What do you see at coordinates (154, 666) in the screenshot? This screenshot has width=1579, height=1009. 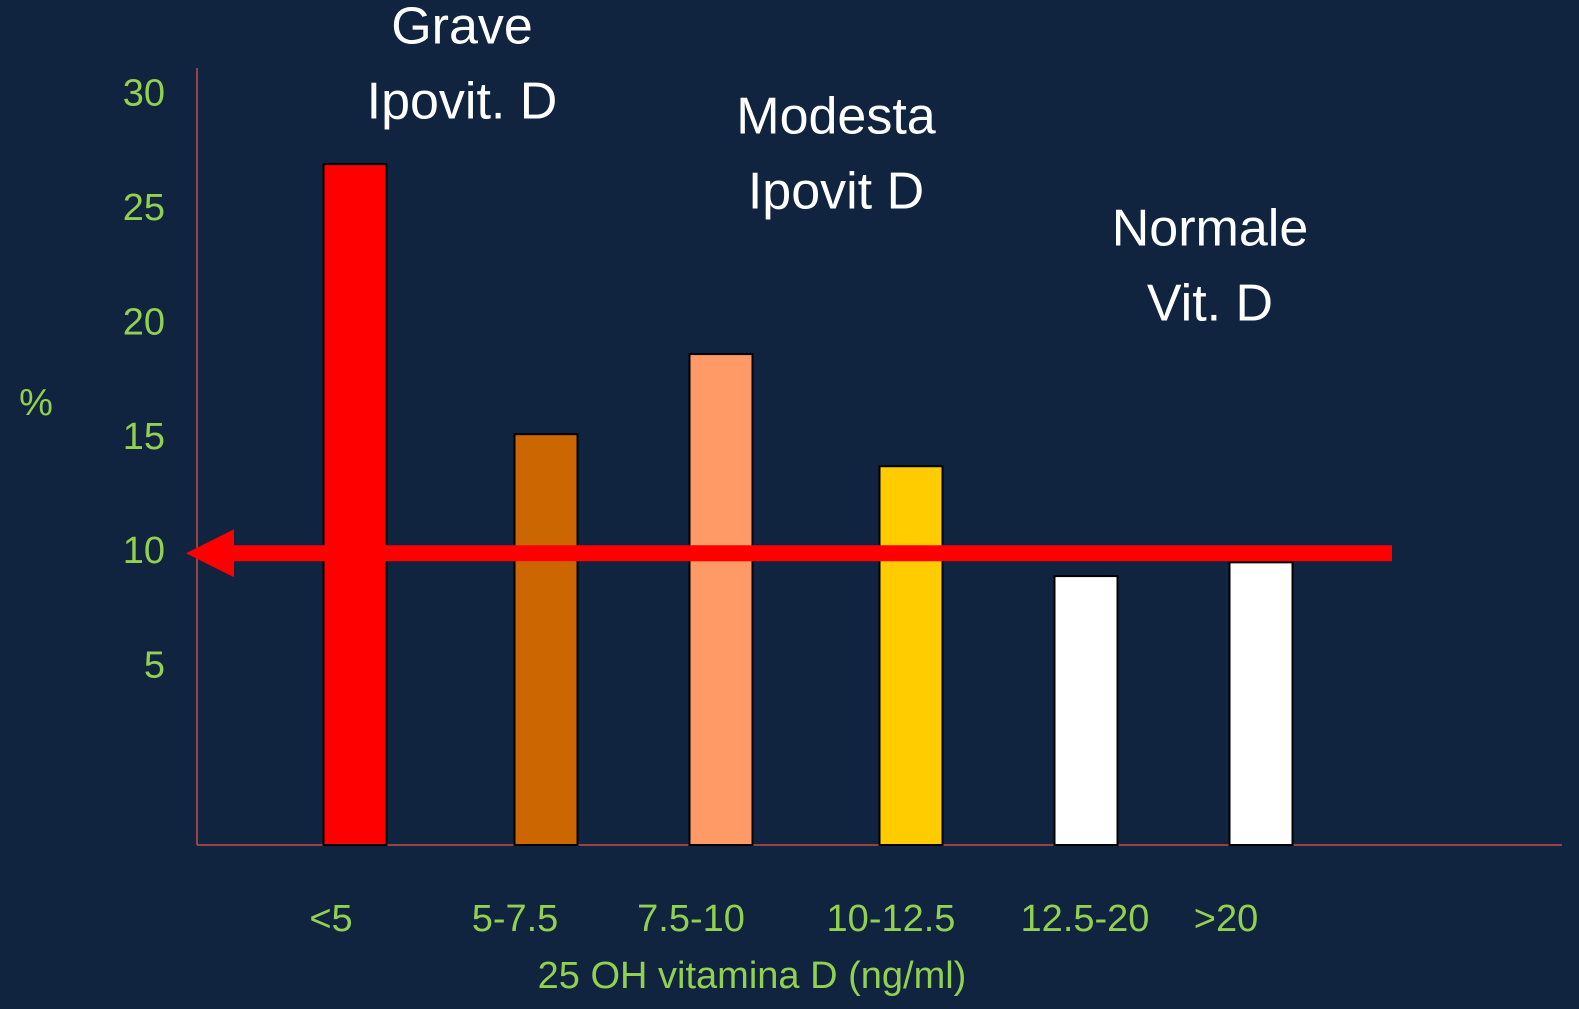 I see `y-tick-label: 5` at bounding box center [154, 666].